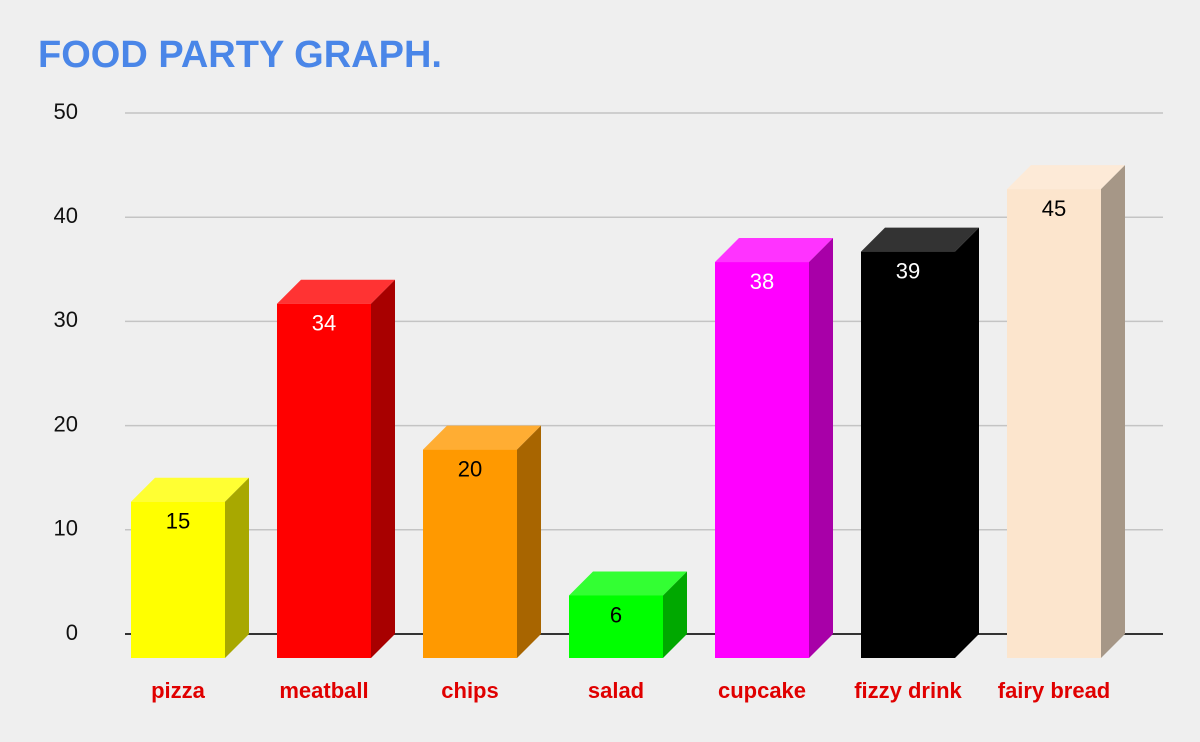 This screenshot has height=742, width=1200. Describe the element at coordinates (324, 323) in the screenshot. I see `value-label: 34` at that location.